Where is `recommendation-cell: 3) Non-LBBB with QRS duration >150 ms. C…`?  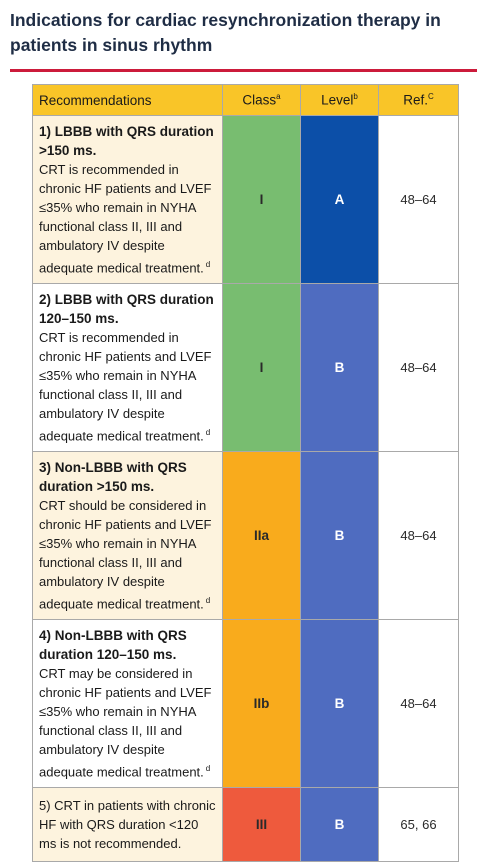 recommendation-cell: 3) Non-LBBB with QRS duration >150 ms. C… is located at coordinates (127, 535).